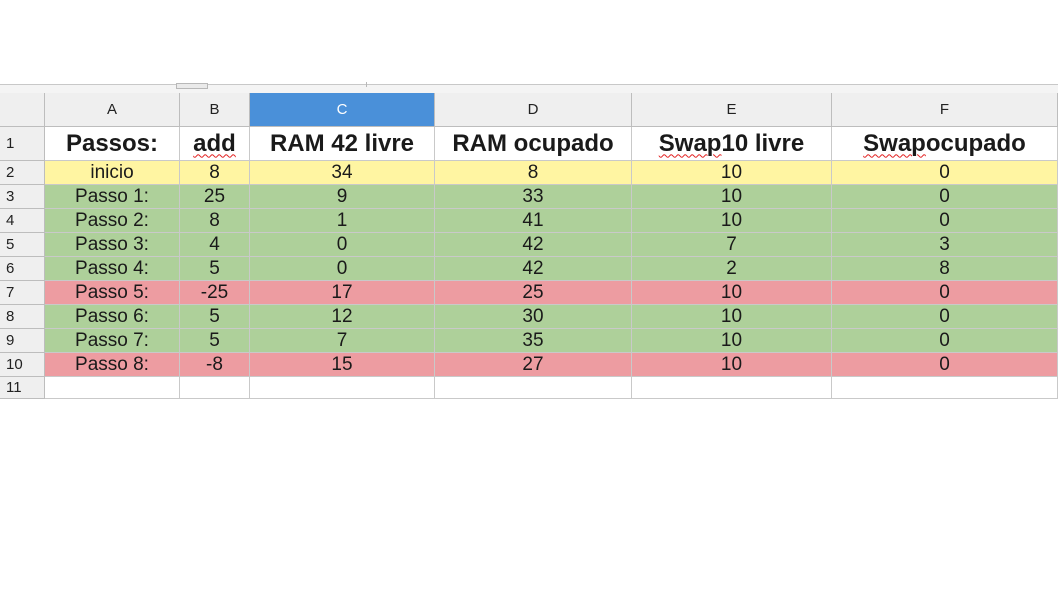 The image size is (1058, 595). I want to click on table-row: 4 Passo 2: 8 1 41 10 0, so click(529, 221).